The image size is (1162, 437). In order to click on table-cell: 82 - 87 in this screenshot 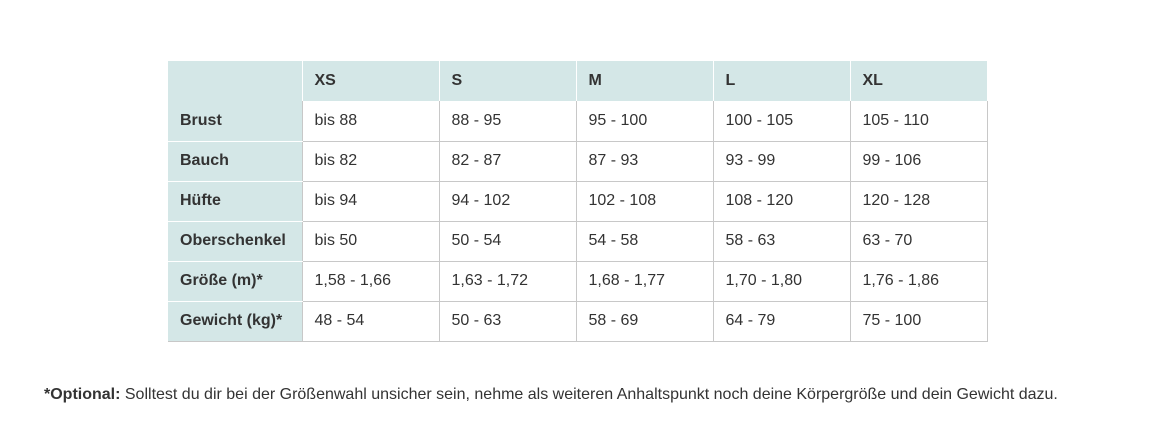, I will do `click(507, 161)`.